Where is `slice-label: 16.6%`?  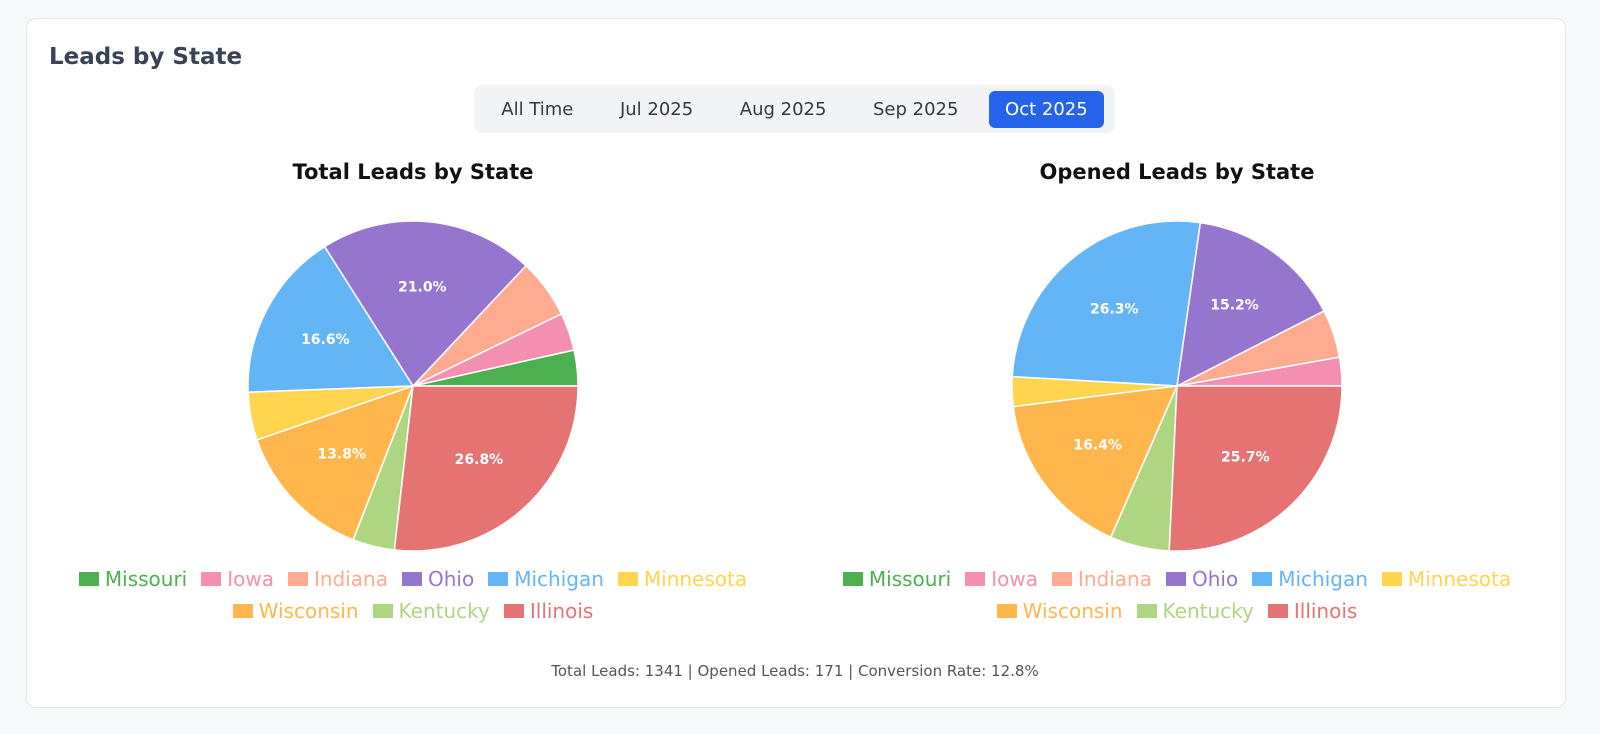 slice-label: 16.6% is located at coordinates (325, 340).